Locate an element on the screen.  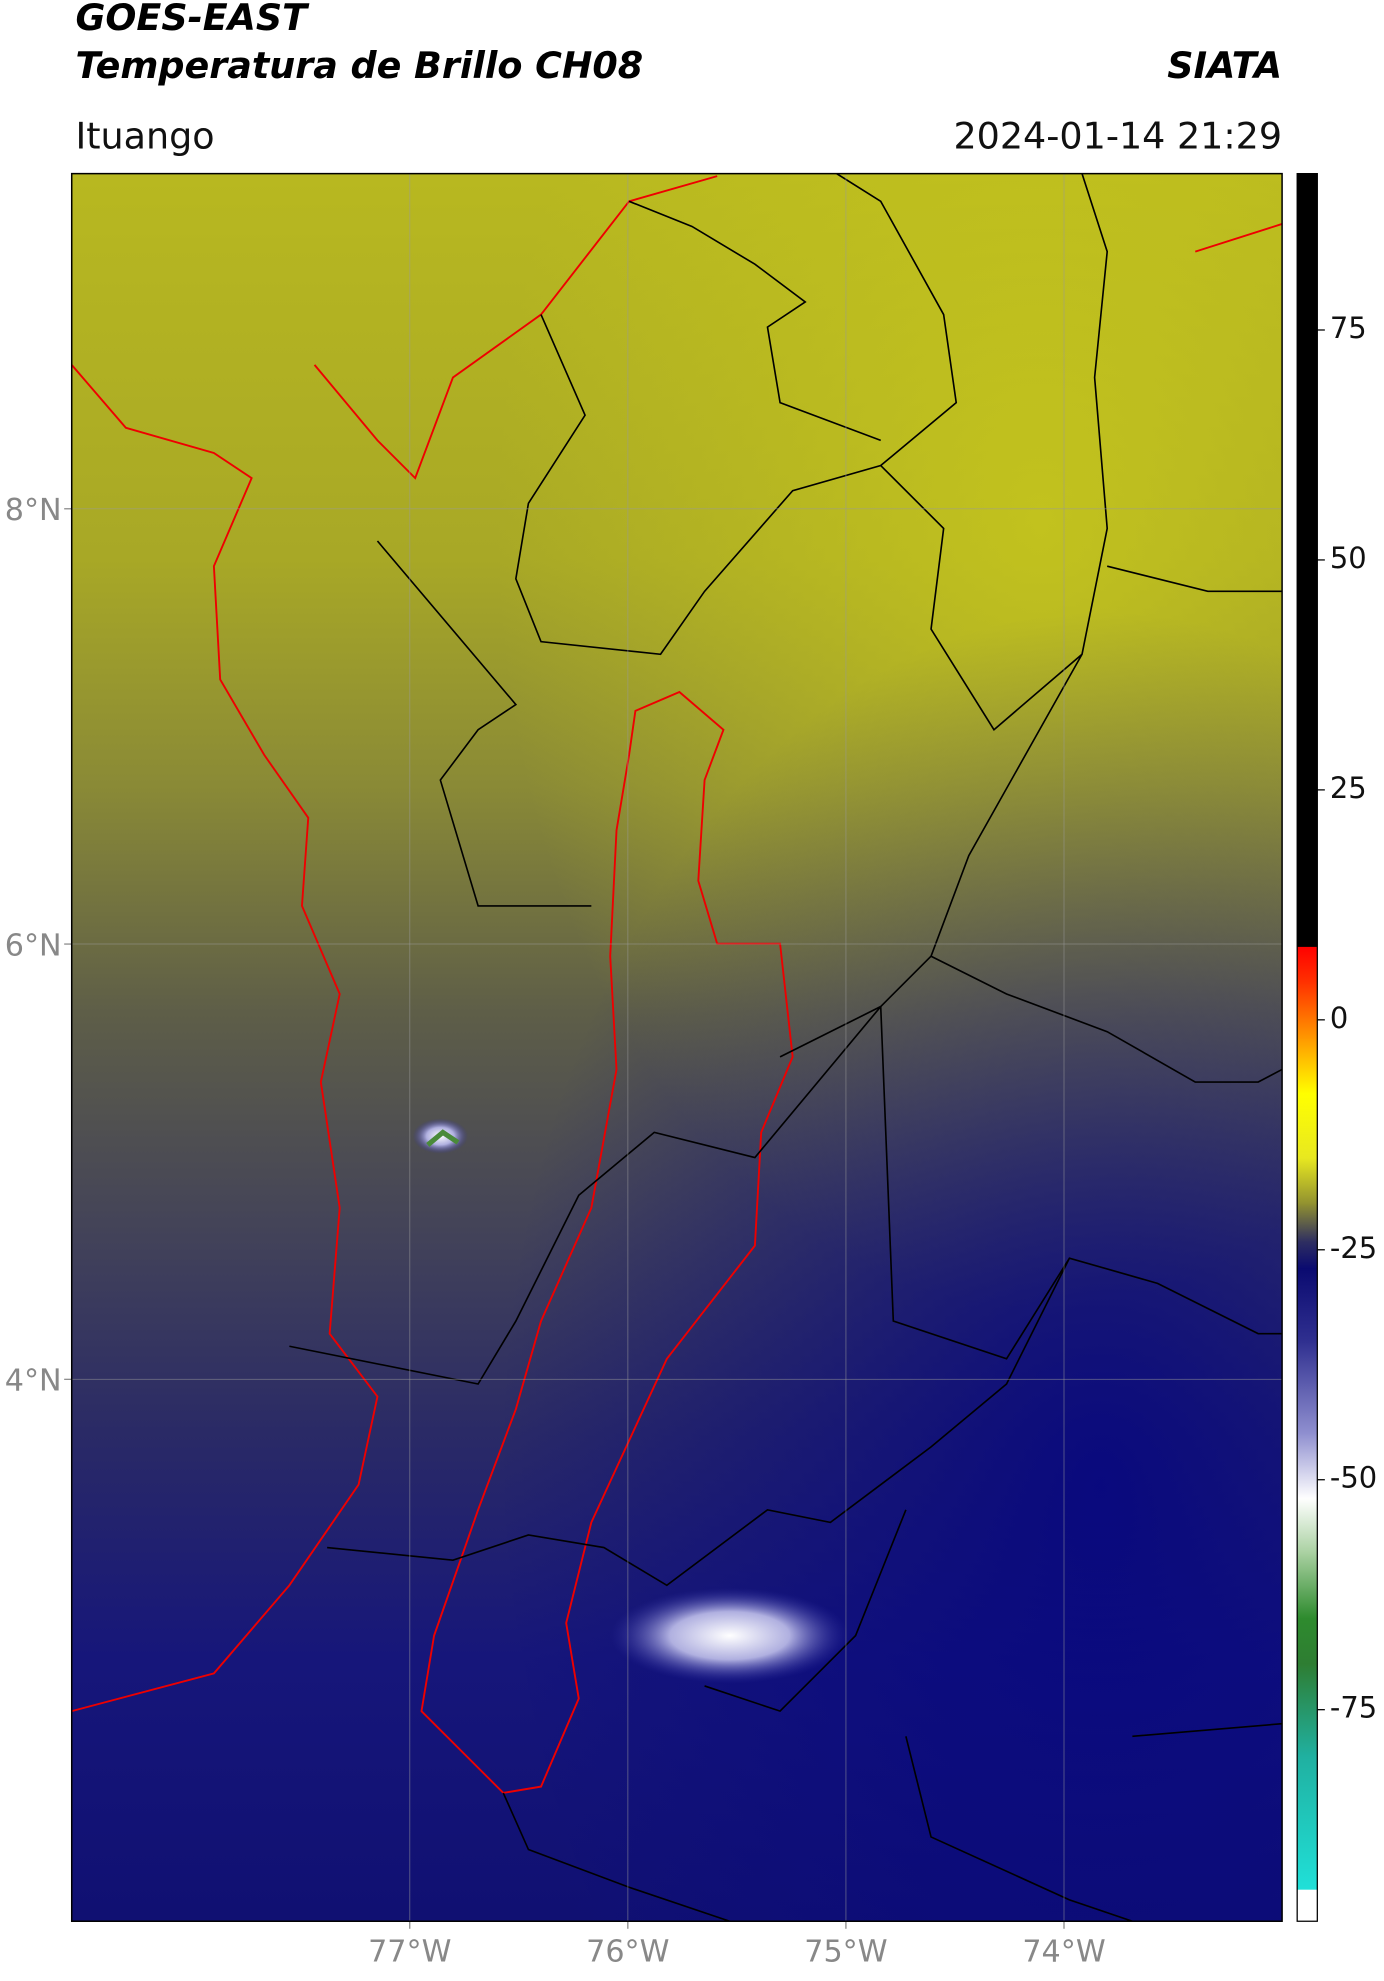
x-tick-label: 77°W is located at coordinates (409, 1951).